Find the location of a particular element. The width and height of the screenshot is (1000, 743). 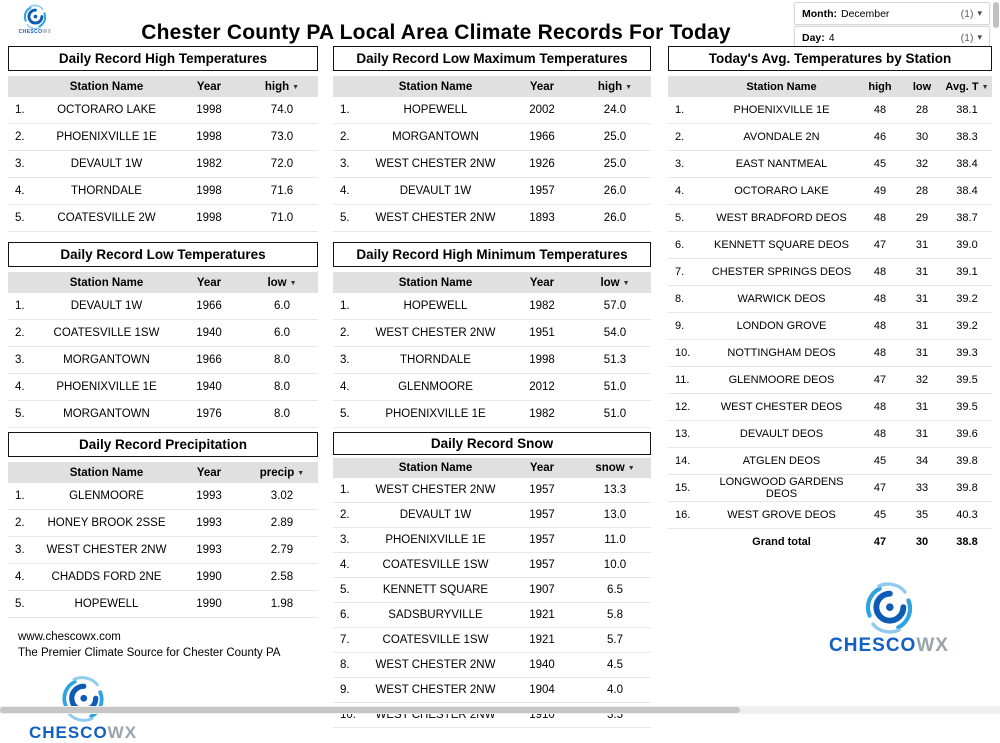

col-header-avg: Avg. T ▼ is located at coordinates (967, 87).